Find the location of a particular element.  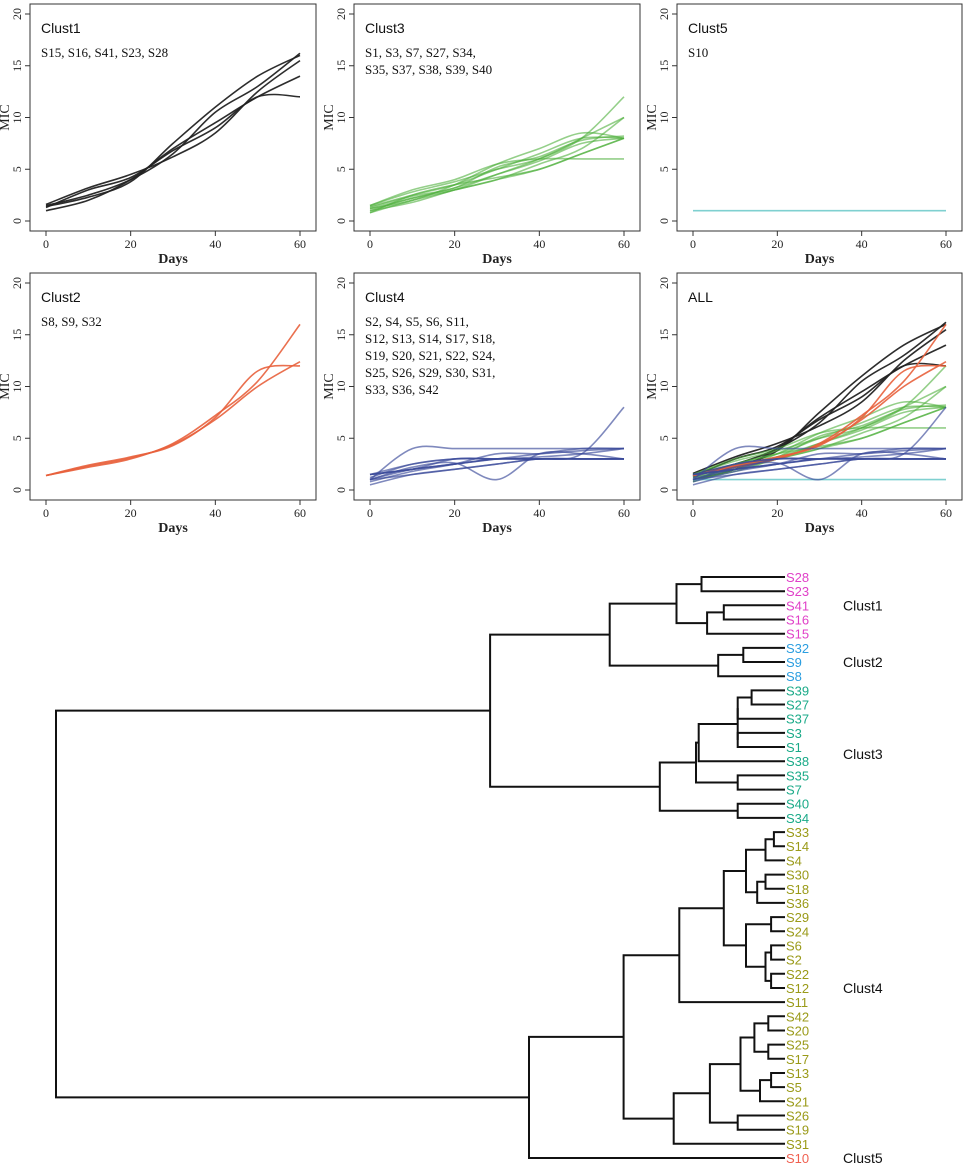

leaf-label-s24: S24 is located at coordinates (797, 931).